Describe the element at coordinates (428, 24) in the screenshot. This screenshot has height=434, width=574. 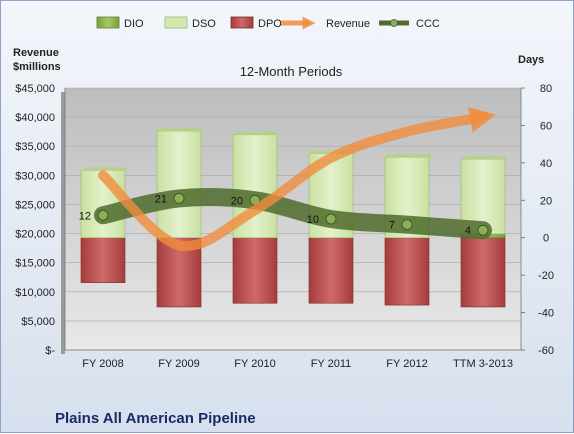
I see `legend-label-ccc: CCC` at that location.